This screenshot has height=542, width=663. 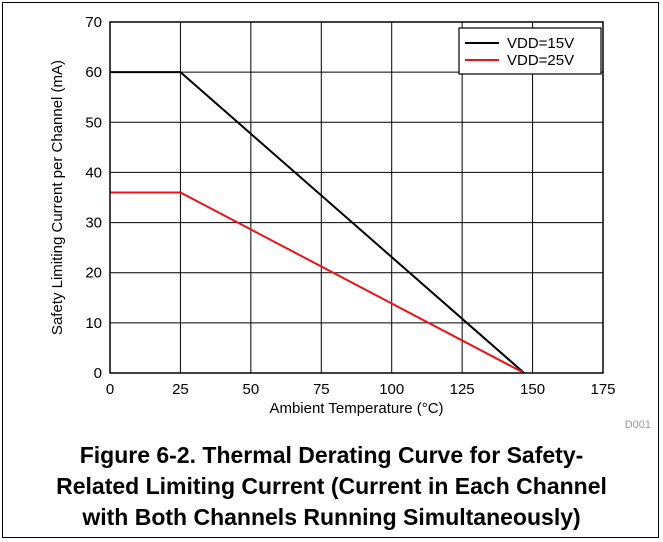 What do you see at coordinates (93, 72) in the screenshot?
I see `y-tick-label: 60` at bounding box center [93, 72].